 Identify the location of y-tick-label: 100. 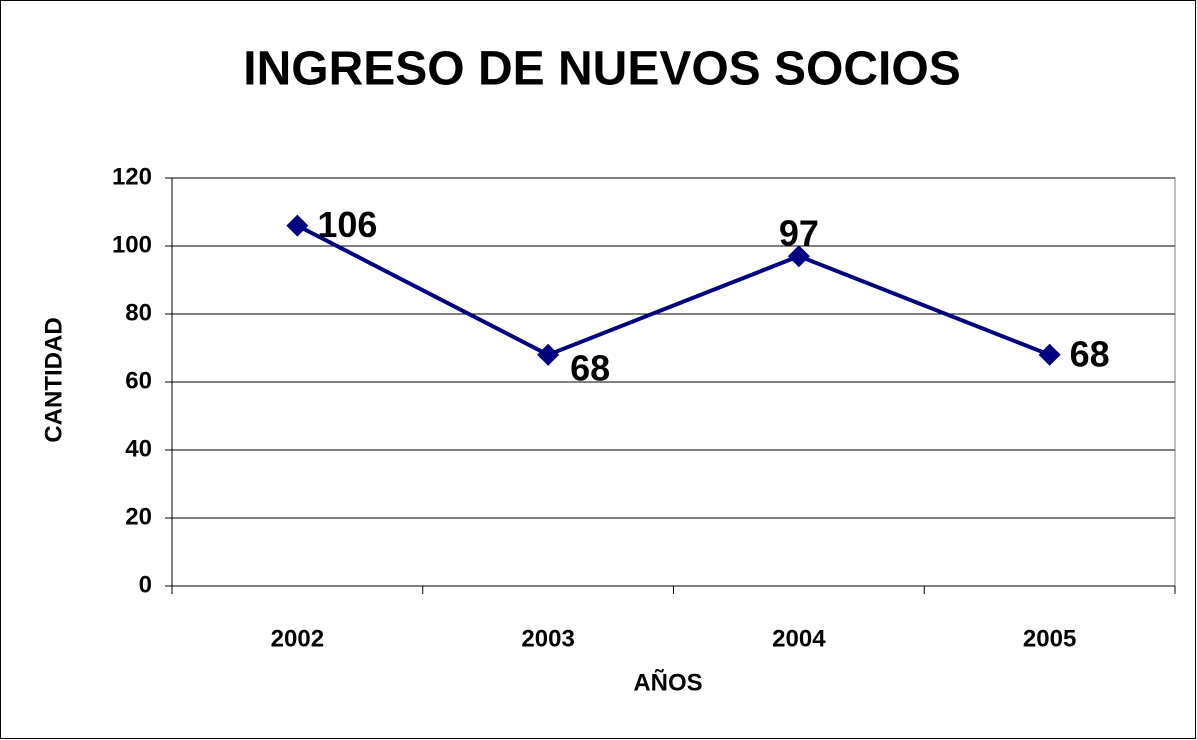
(132, 244).